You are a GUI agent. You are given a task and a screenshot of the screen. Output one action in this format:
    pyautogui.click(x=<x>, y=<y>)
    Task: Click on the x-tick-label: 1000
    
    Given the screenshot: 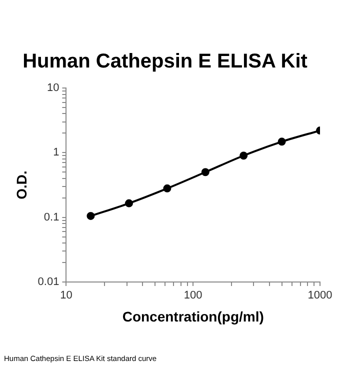 What is the action you would take?
    pyautogui.click(x=320, y=296)
    